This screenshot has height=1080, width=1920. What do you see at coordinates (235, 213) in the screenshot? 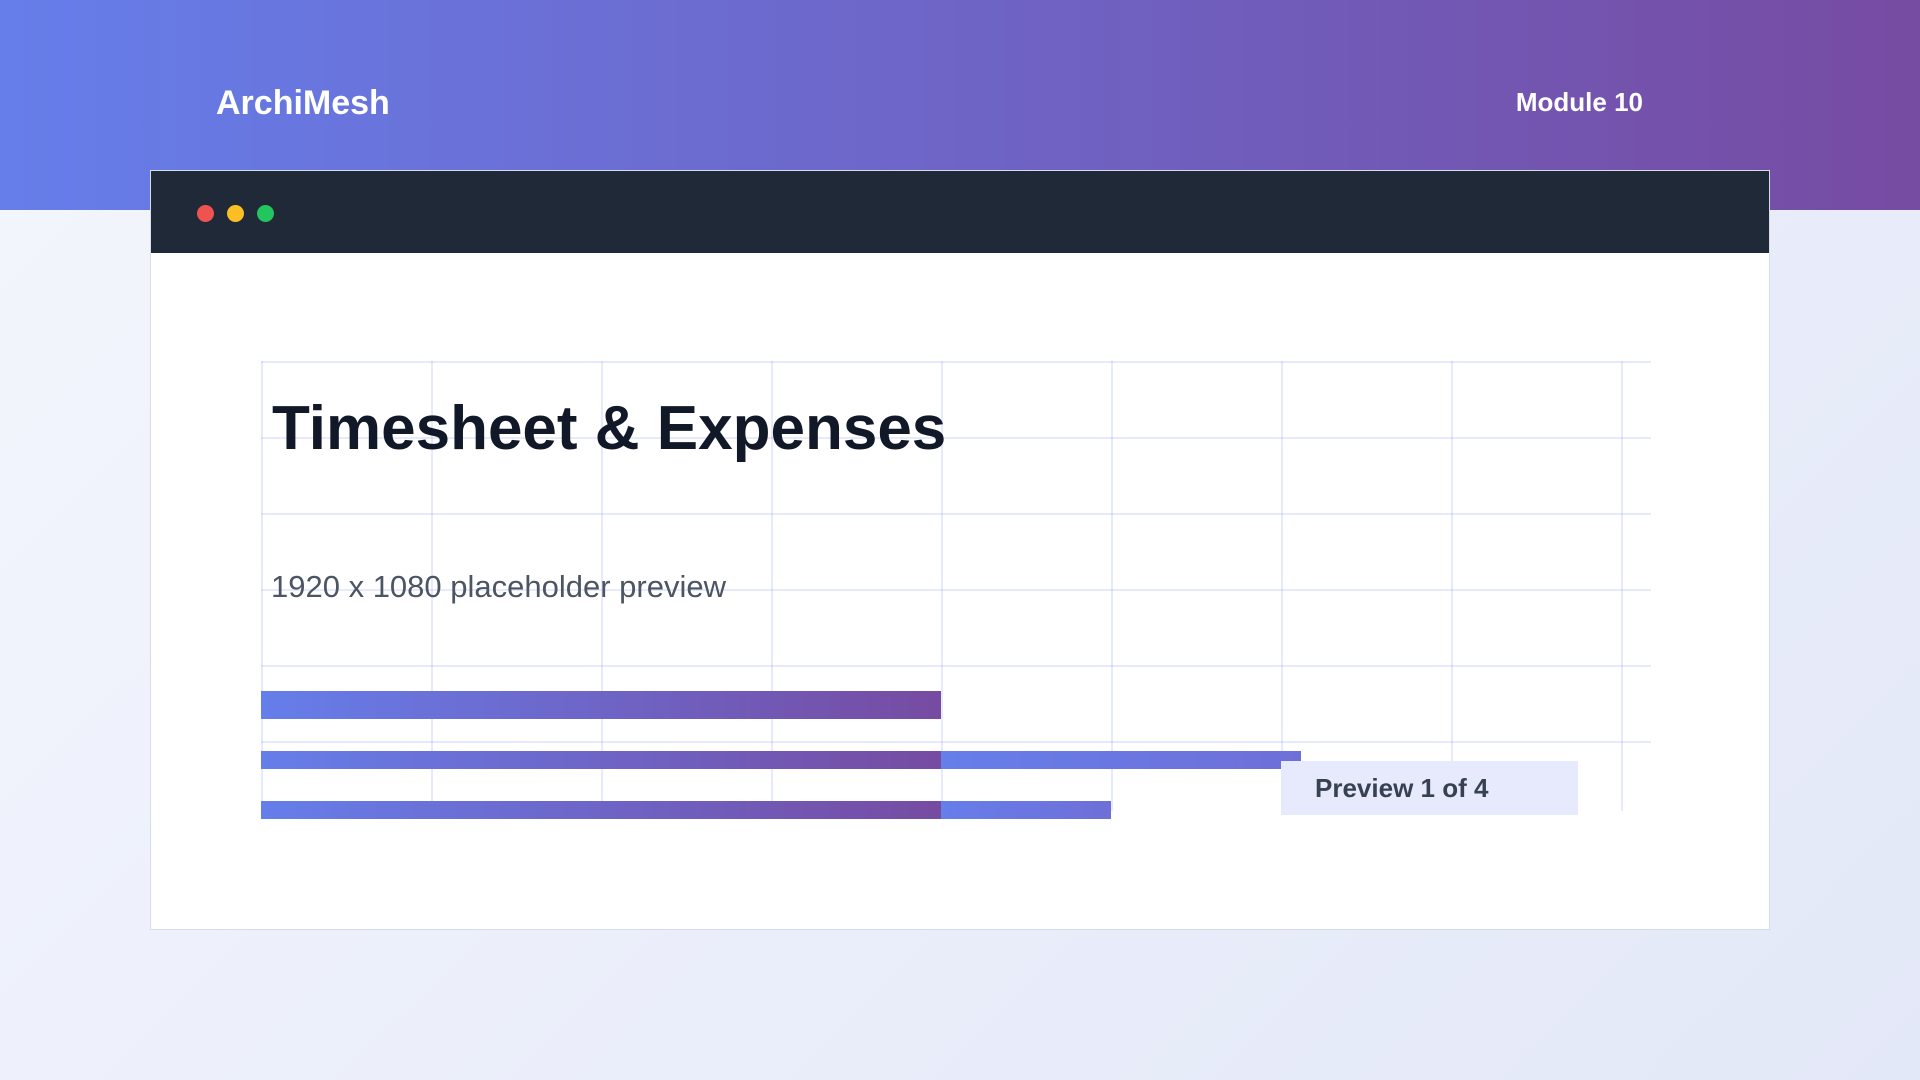
I see `minimize-window-icon` at bounding box center [235, 213].